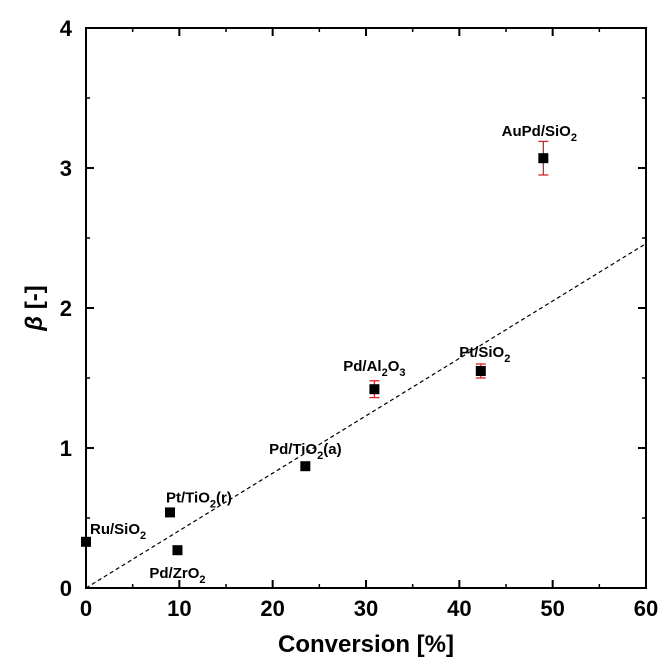  I want to click on point-label-mid: O, so click(394, 366).